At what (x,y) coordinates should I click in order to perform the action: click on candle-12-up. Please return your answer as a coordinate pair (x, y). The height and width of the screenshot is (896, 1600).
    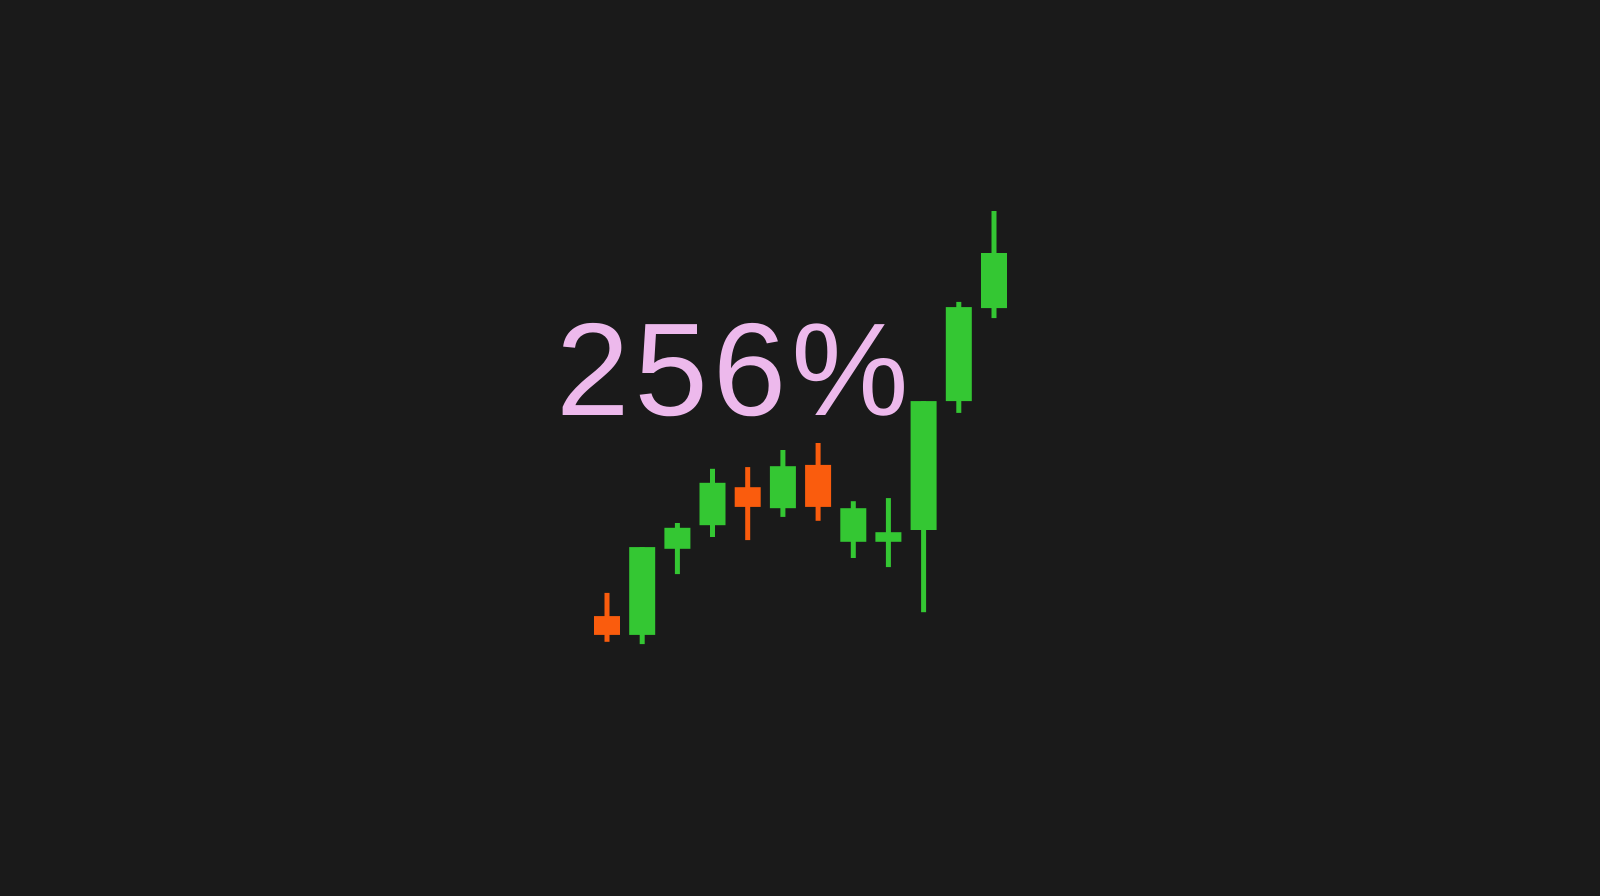
    Looking at the image, I should click on (994, 265).